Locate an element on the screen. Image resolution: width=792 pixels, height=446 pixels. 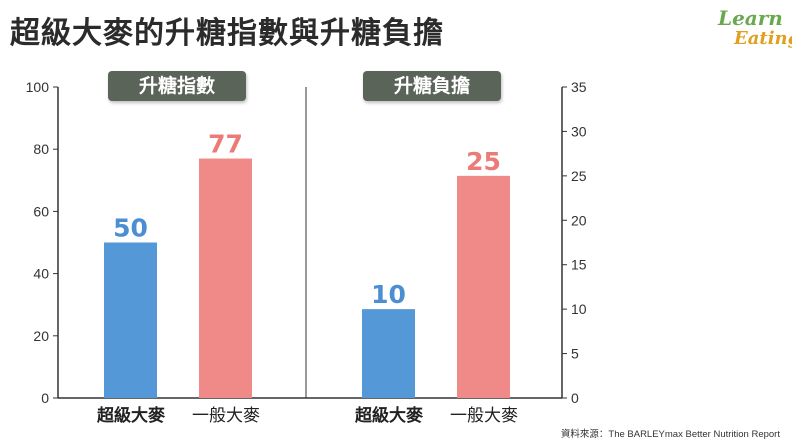
gl-data-label: 10 is located at coordinates (388, 294).